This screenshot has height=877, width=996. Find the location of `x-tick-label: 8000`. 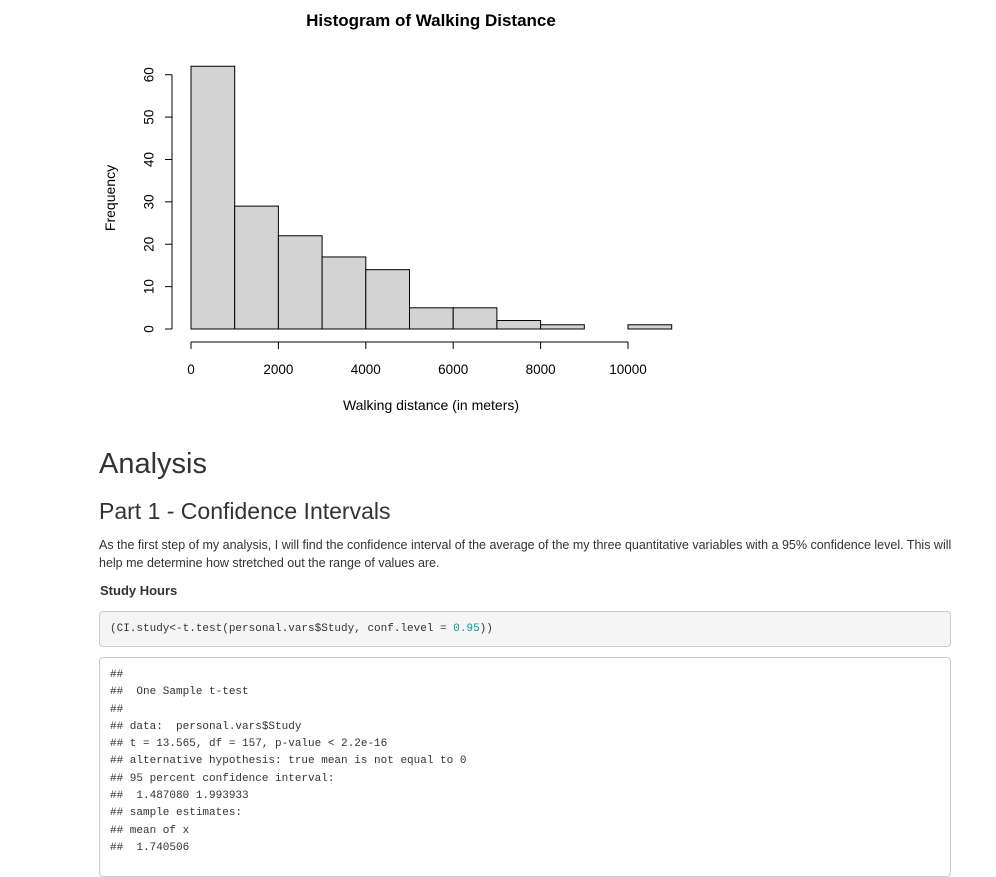

x-tick-label: 8000 is located at coordinates (541, 369).